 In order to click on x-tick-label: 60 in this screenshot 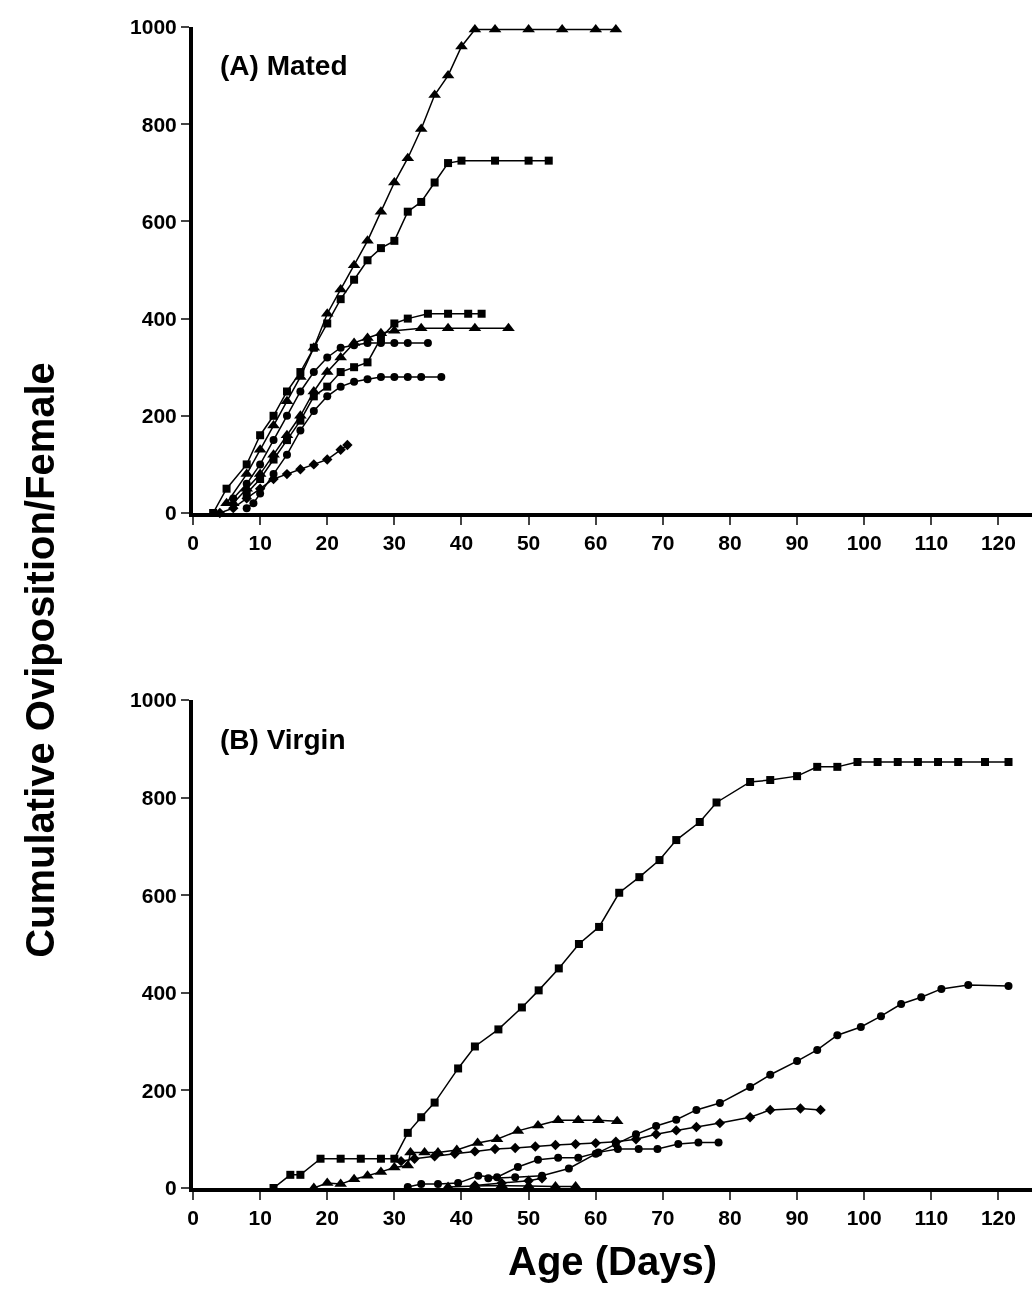, I will do `click(596, 543)`.